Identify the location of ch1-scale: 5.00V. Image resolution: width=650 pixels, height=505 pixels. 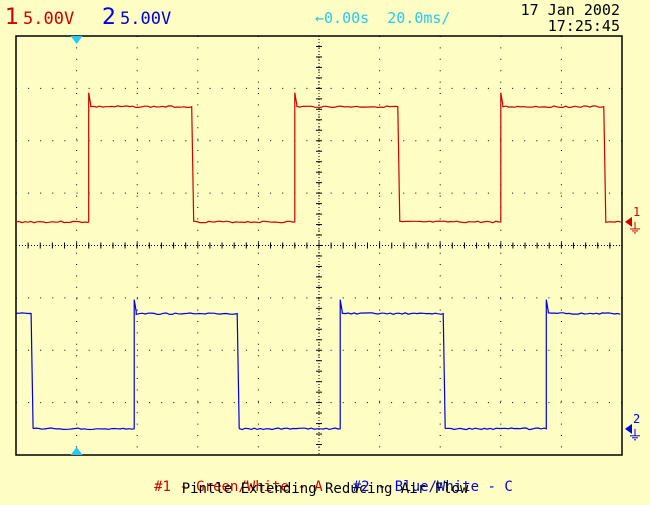
(49, 19).